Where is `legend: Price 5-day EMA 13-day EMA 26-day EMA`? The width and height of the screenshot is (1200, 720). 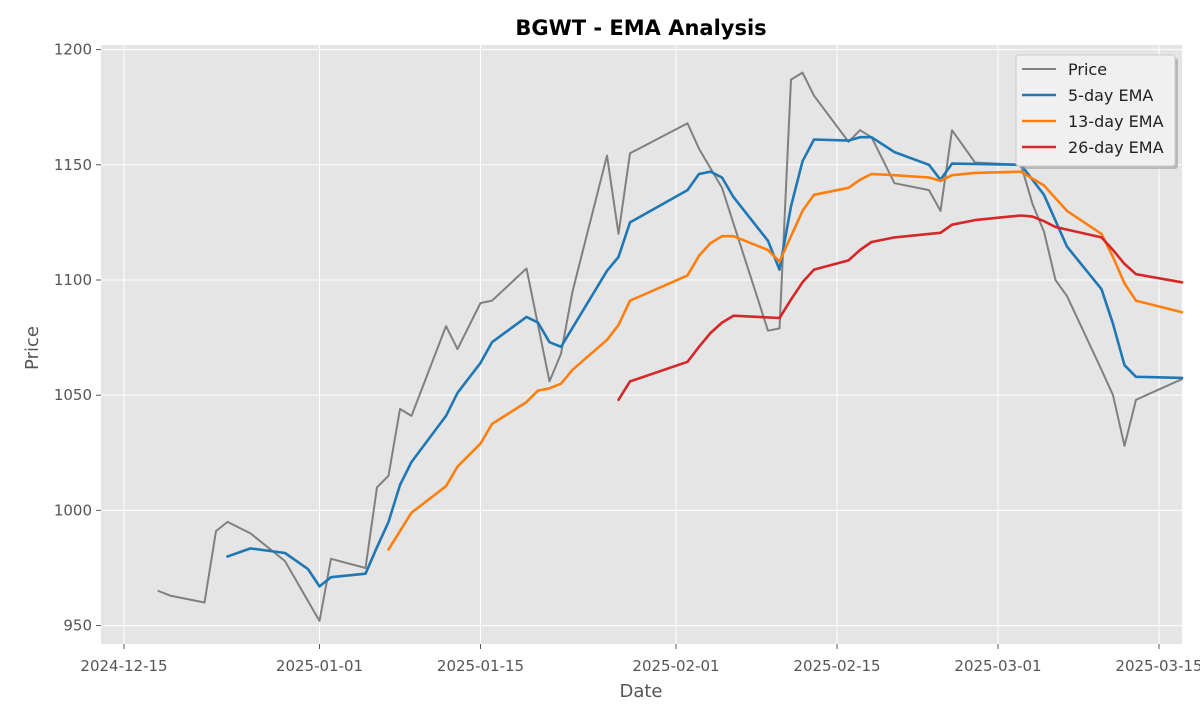
legend: Price 5-day EMA 13-day EMA 26-day EMA is located at coordinates (1096, 111).